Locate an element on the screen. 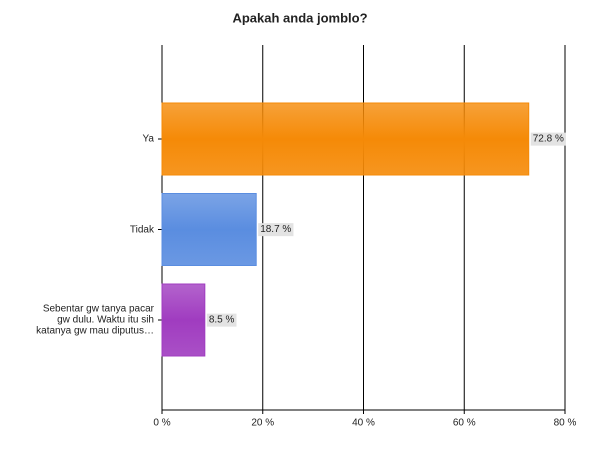 Image resolution: width=599 pixels, height=449 pixels. value-label: 72.8 % is located at coordinates (548, 139).